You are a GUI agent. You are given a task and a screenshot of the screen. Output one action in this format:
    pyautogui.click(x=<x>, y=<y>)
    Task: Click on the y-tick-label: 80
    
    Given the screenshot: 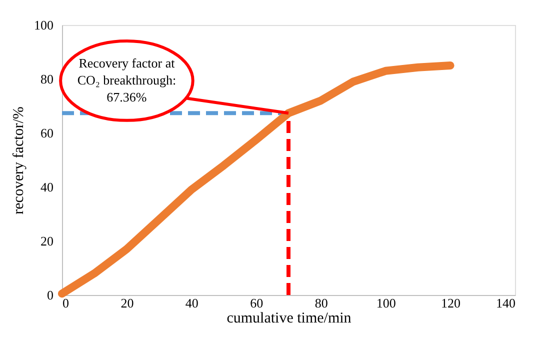 What is the action you would take?
    pyautogui.click(x=47, y=79)
    